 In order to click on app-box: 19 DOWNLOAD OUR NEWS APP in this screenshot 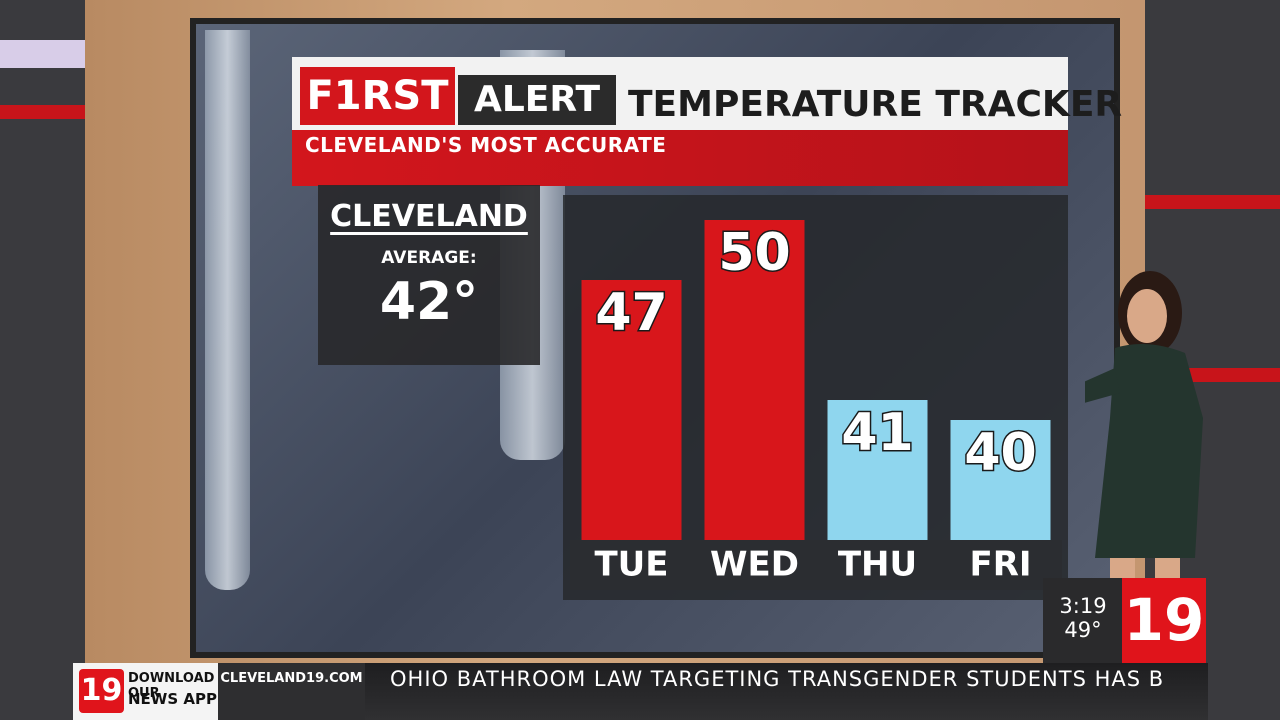, I will do `click(145, 691)`.